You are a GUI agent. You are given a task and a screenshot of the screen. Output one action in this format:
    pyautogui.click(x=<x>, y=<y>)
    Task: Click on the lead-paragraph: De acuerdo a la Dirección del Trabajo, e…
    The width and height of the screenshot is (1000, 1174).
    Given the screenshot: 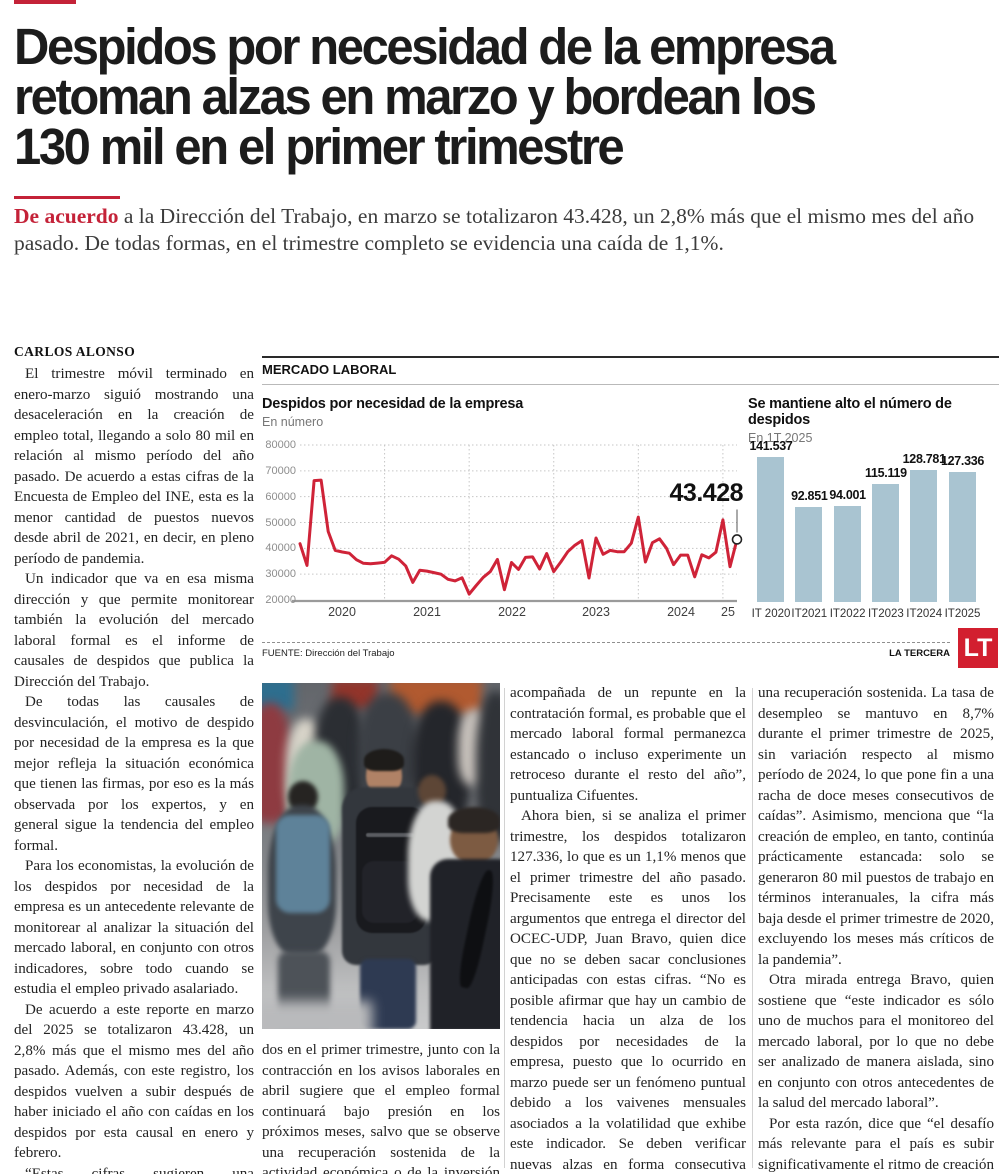 What is the action you would take?
    pyautogui.click(x=498, y=230)
    